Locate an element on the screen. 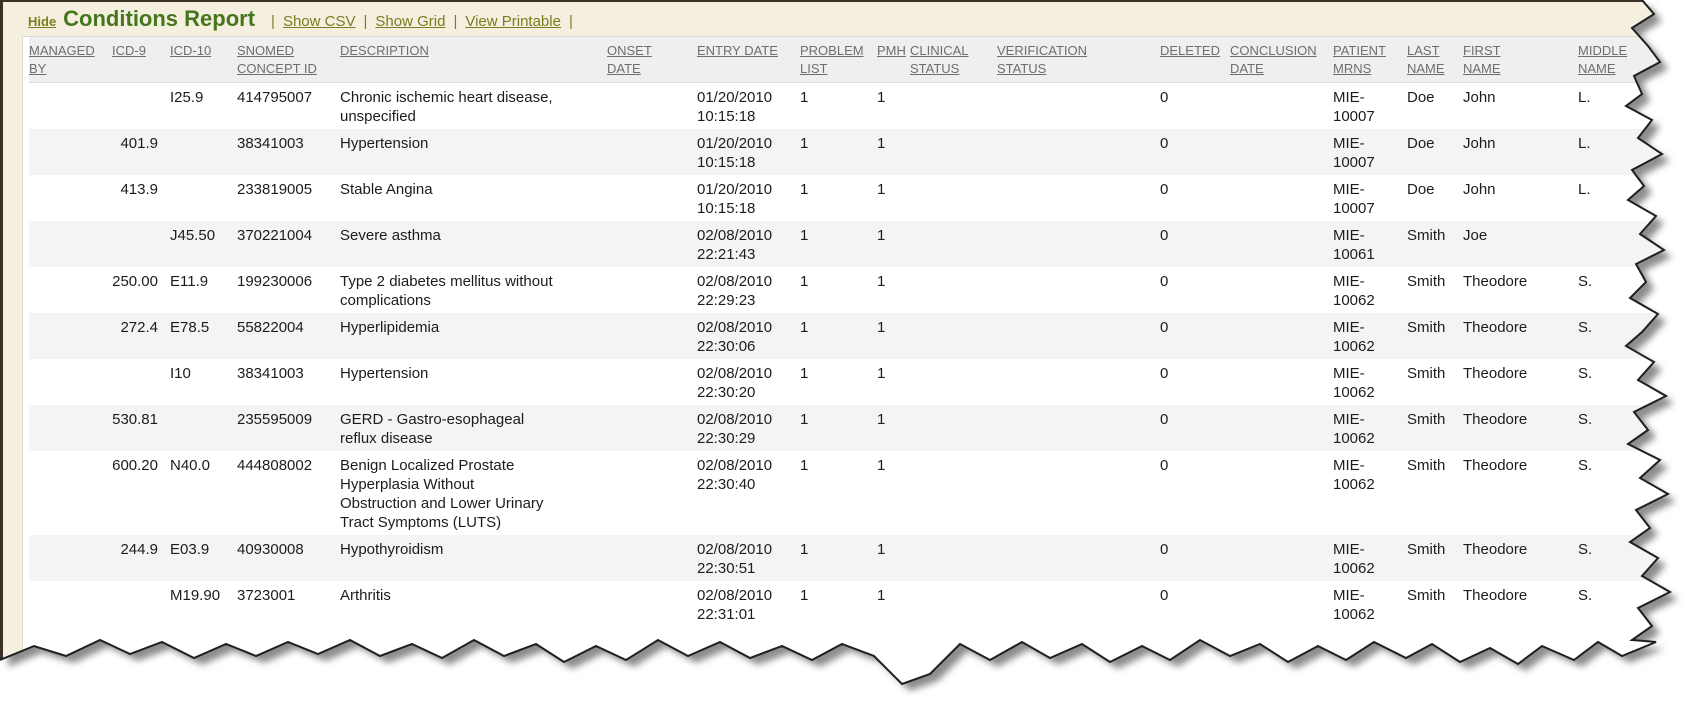  column-header-label: LAST NAME is located at coordinates (1426, 59).